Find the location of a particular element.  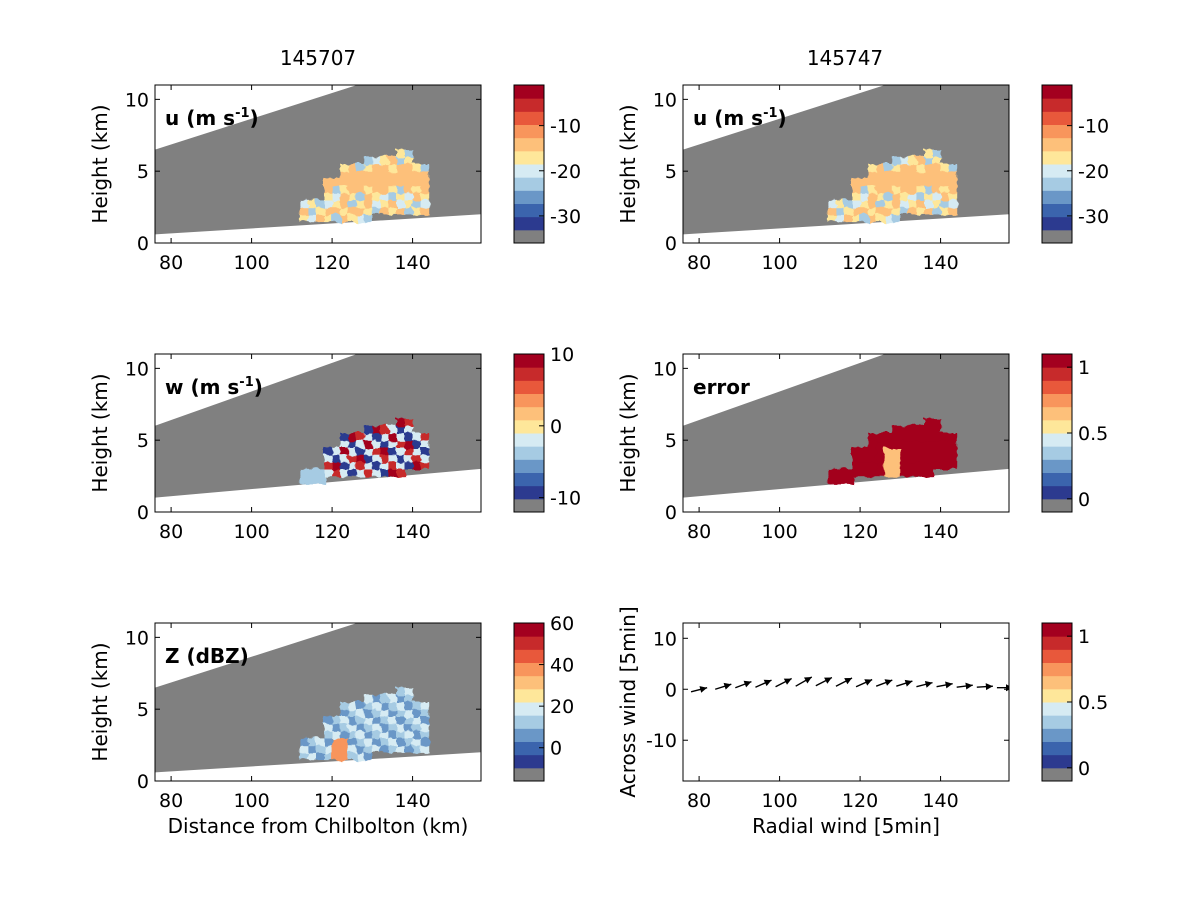

panel-label-sup: -1 is located at coordinates (246, 382).